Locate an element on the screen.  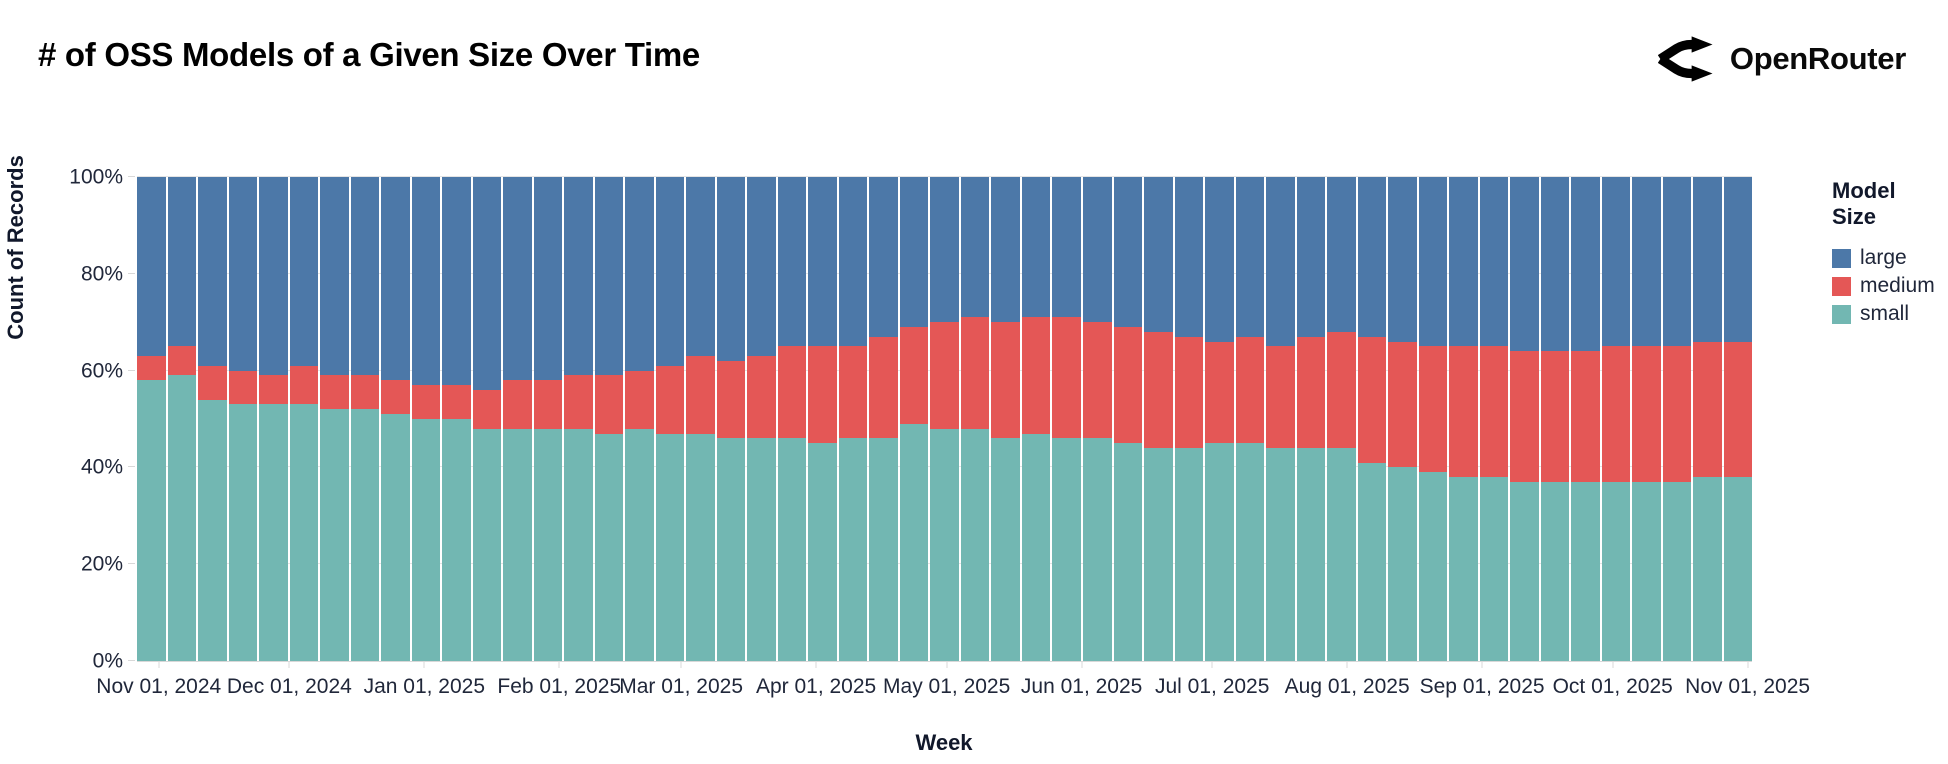
legend-item-medium: medium is located at coordinates (1888, 286).